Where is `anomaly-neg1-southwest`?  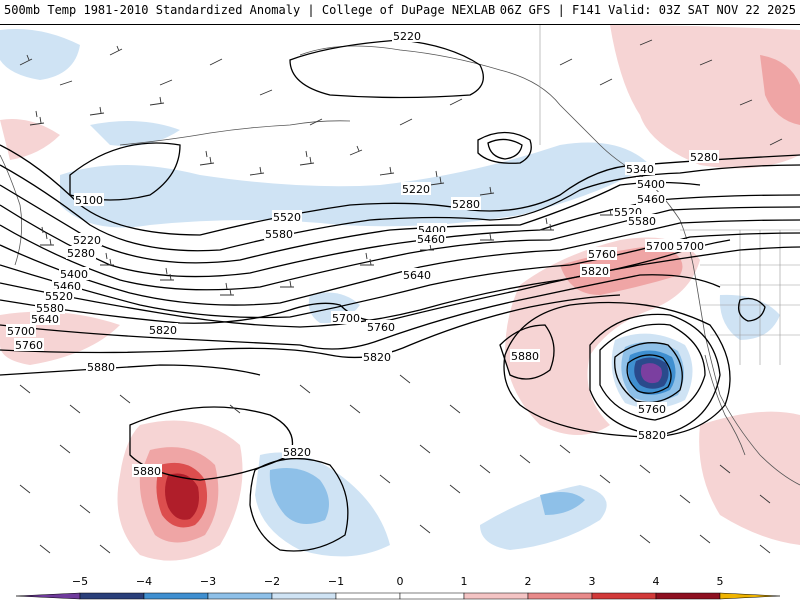 anomaly-neg1-southwest is located at coordinates (749, 317).